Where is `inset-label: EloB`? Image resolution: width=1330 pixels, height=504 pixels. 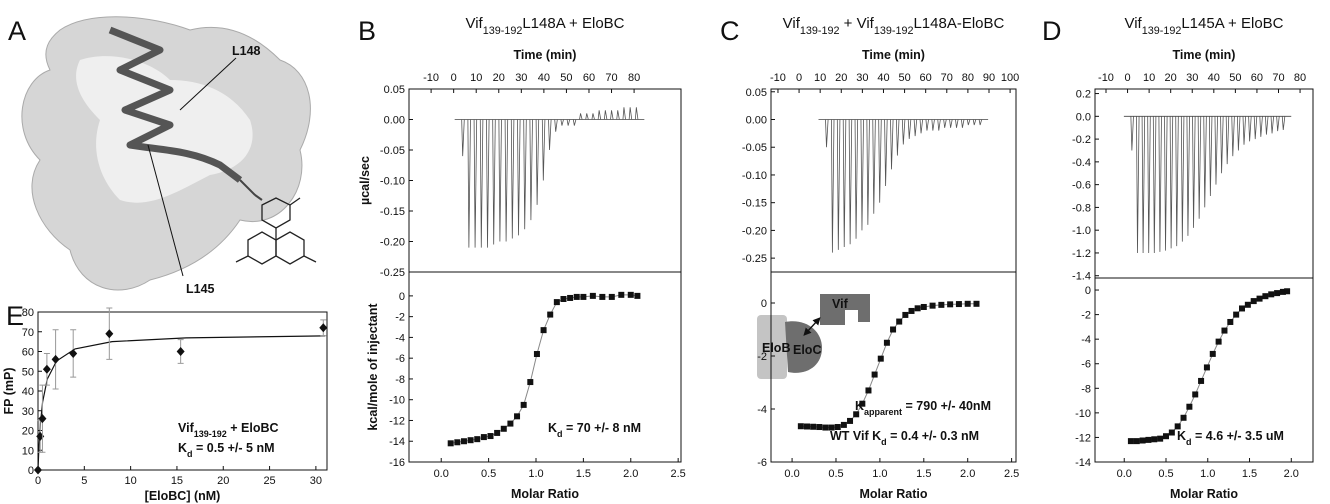 inset-label: EloB is located at coordinates (776, 348).